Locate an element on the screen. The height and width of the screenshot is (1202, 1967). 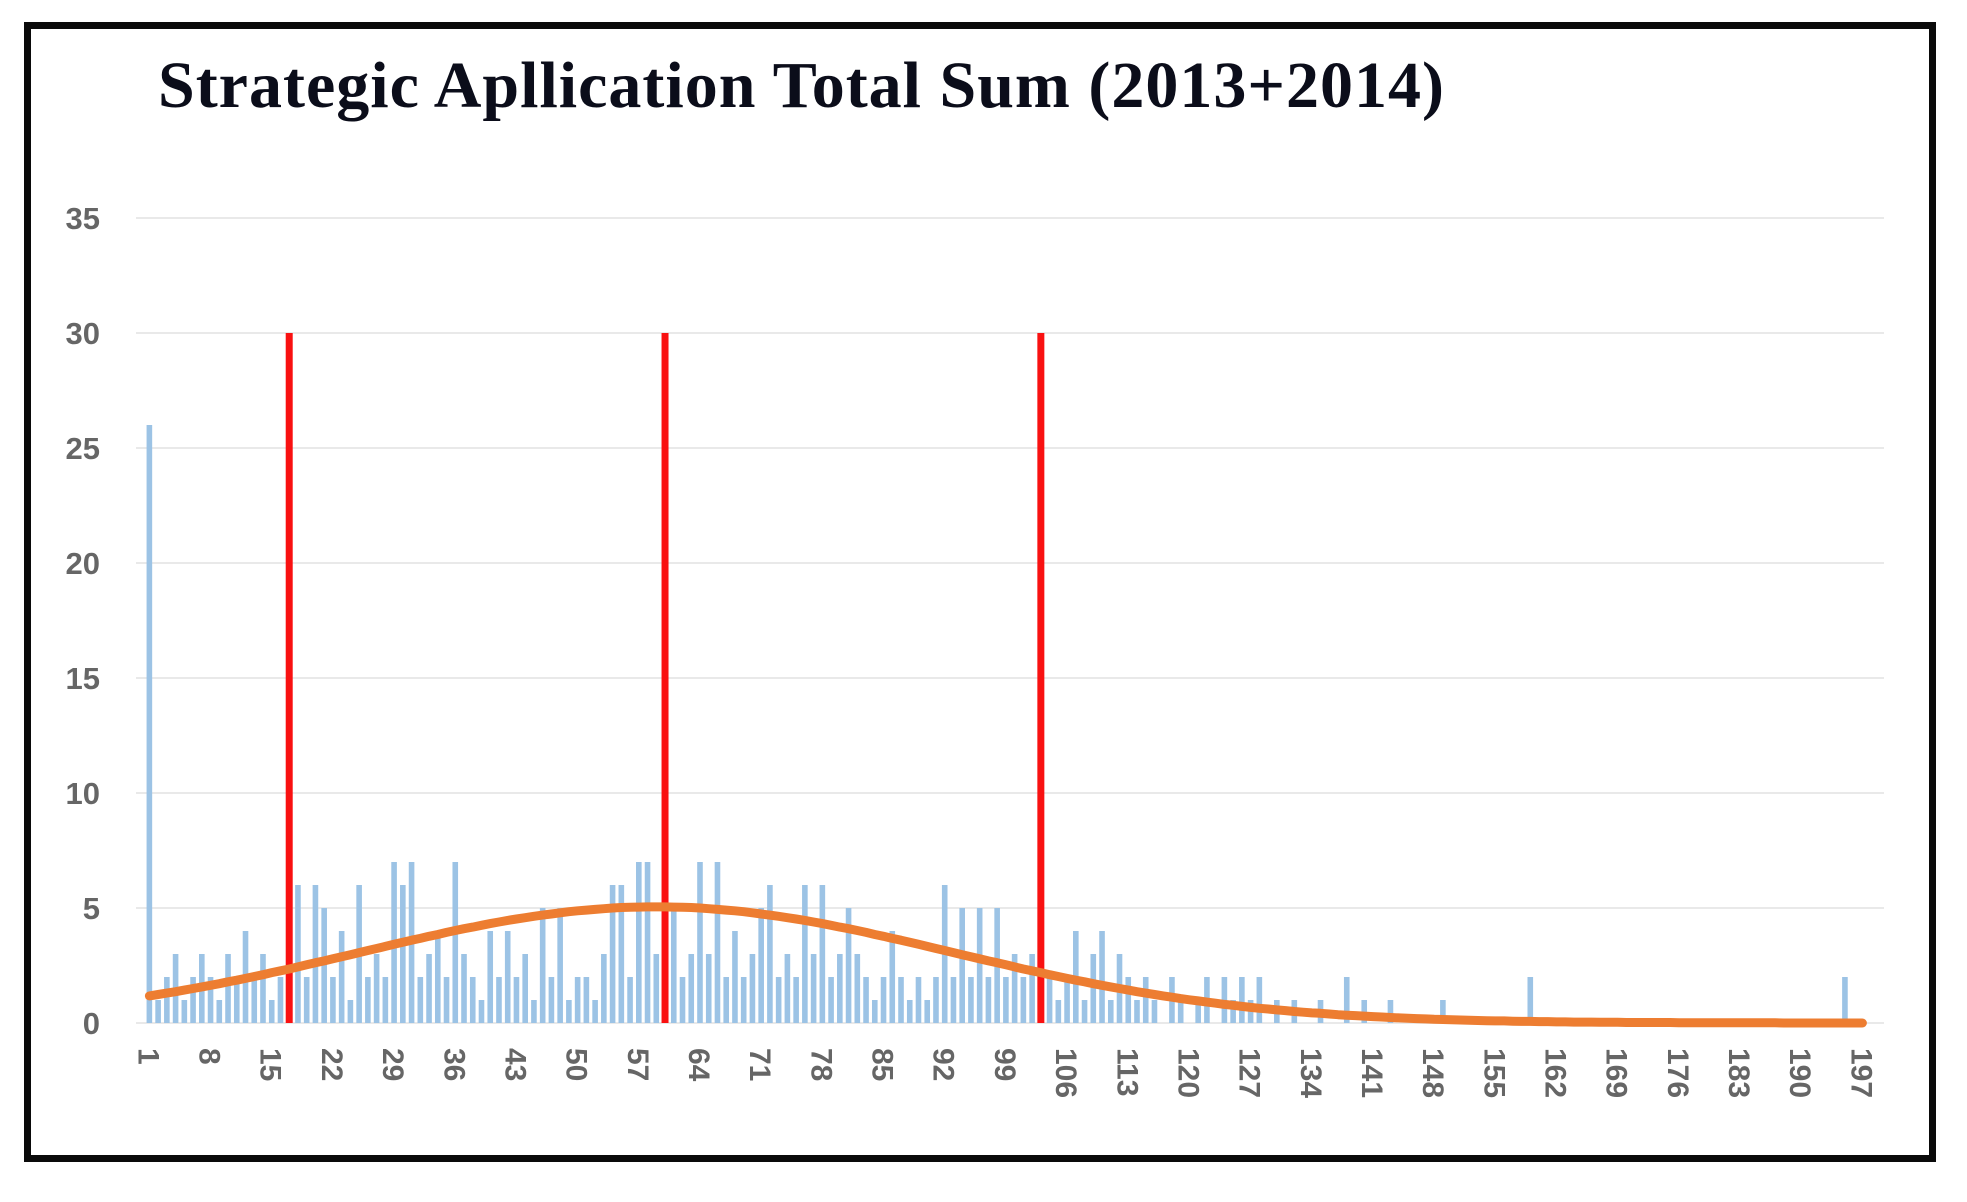
y-axis-tick-label: 35 is located at coordinates (83, 218).